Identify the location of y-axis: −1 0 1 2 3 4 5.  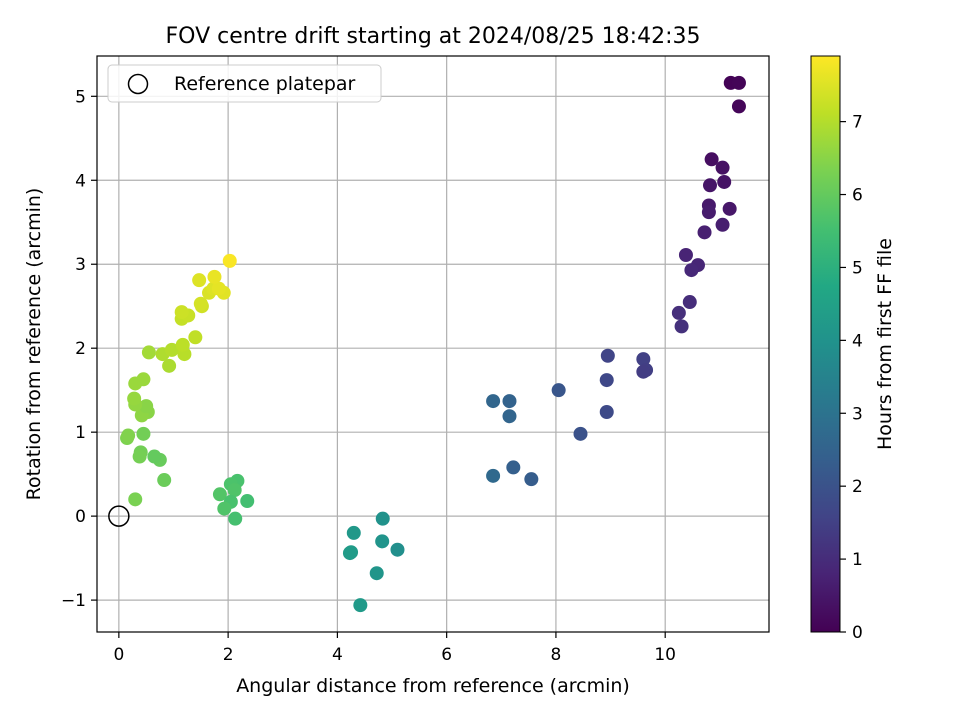
(79, 349).